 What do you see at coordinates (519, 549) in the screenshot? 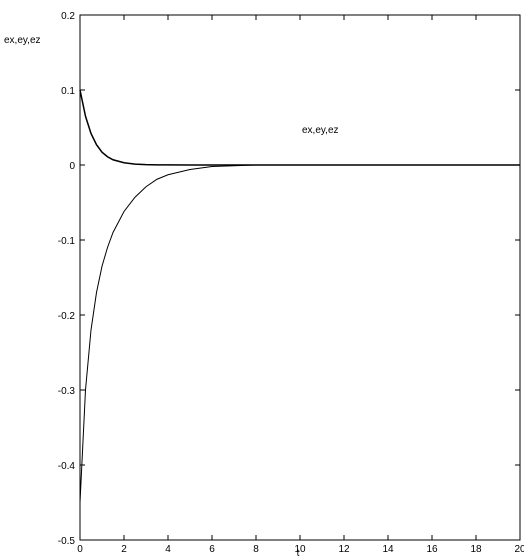
I see `x-tick-label: 20` at bounding box center [519, 549].